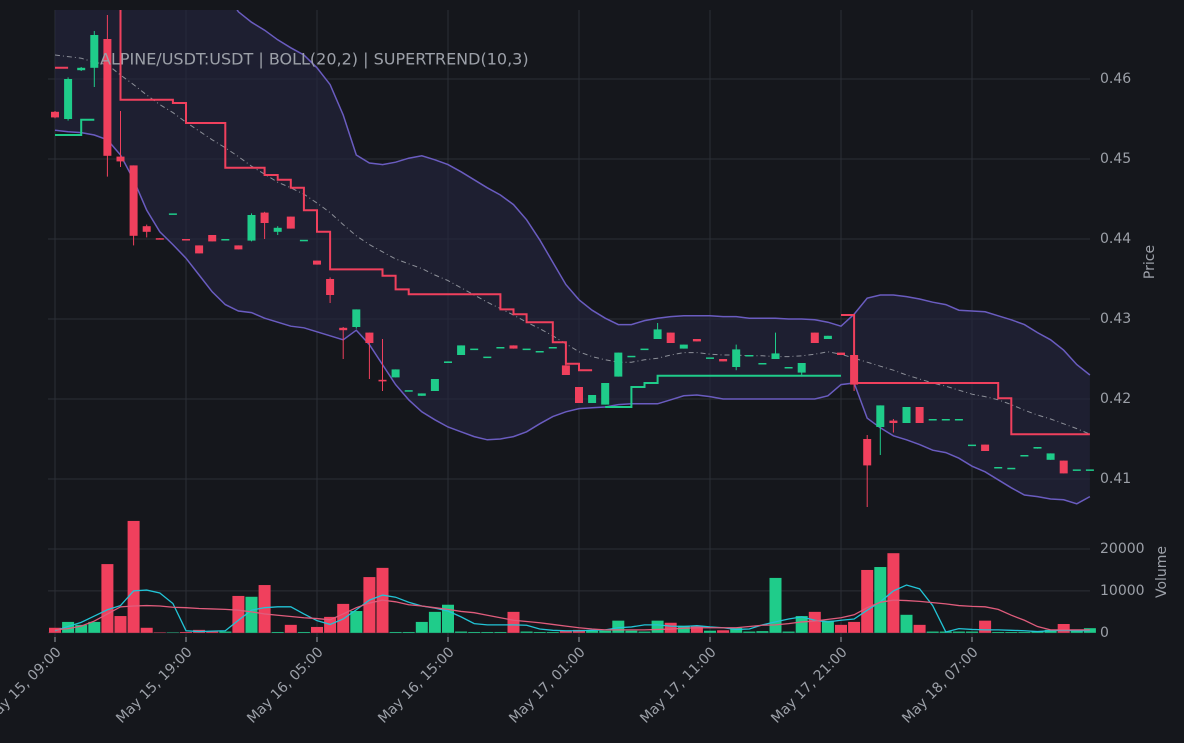 This screenshot has height=743, width=1184. I want to click on y-tick-label: 0.45, so click(1115, 159).